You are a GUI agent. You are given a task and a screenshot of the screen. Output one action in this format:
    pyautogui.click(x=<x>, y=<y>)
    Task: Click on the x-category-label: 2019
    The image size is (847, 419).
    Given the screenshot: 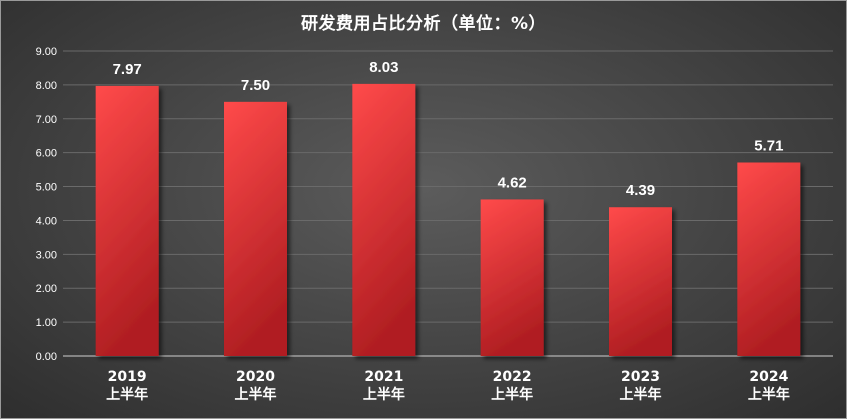 What is the action you would take?
    pyautogui.click(x=127, y=377)
    